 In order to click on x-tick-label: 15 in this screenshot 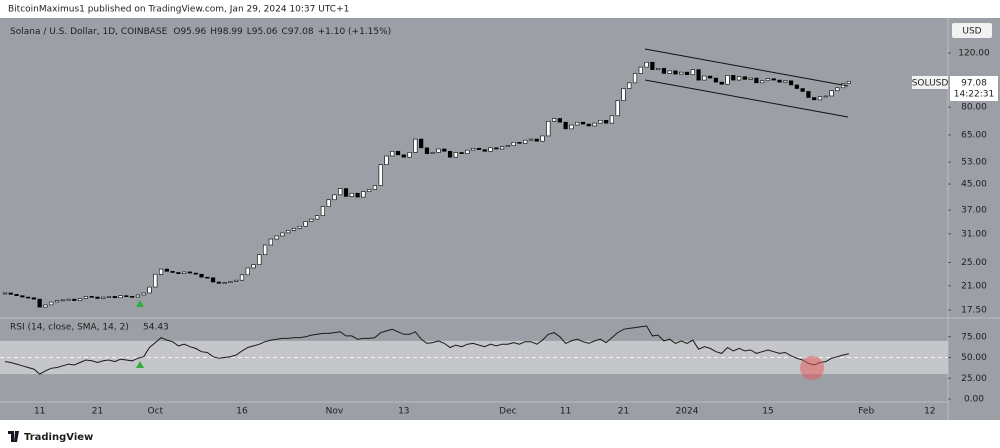, I will do `click(767, 412)`.